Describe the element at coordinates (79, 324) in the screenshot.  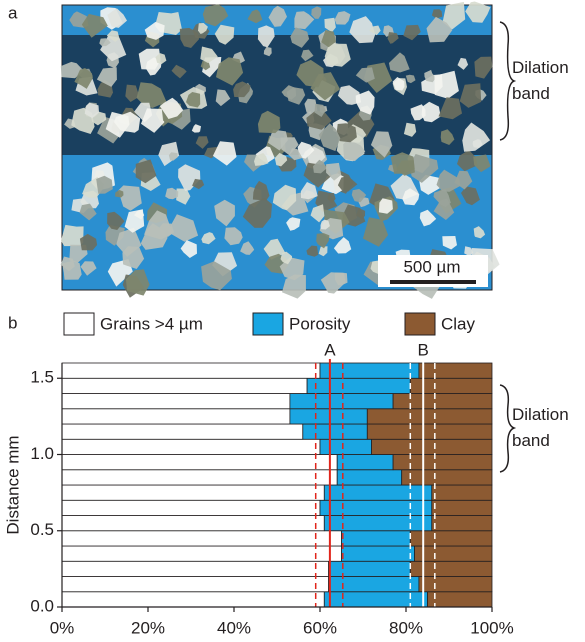
I see `legend-swatch` at that location.